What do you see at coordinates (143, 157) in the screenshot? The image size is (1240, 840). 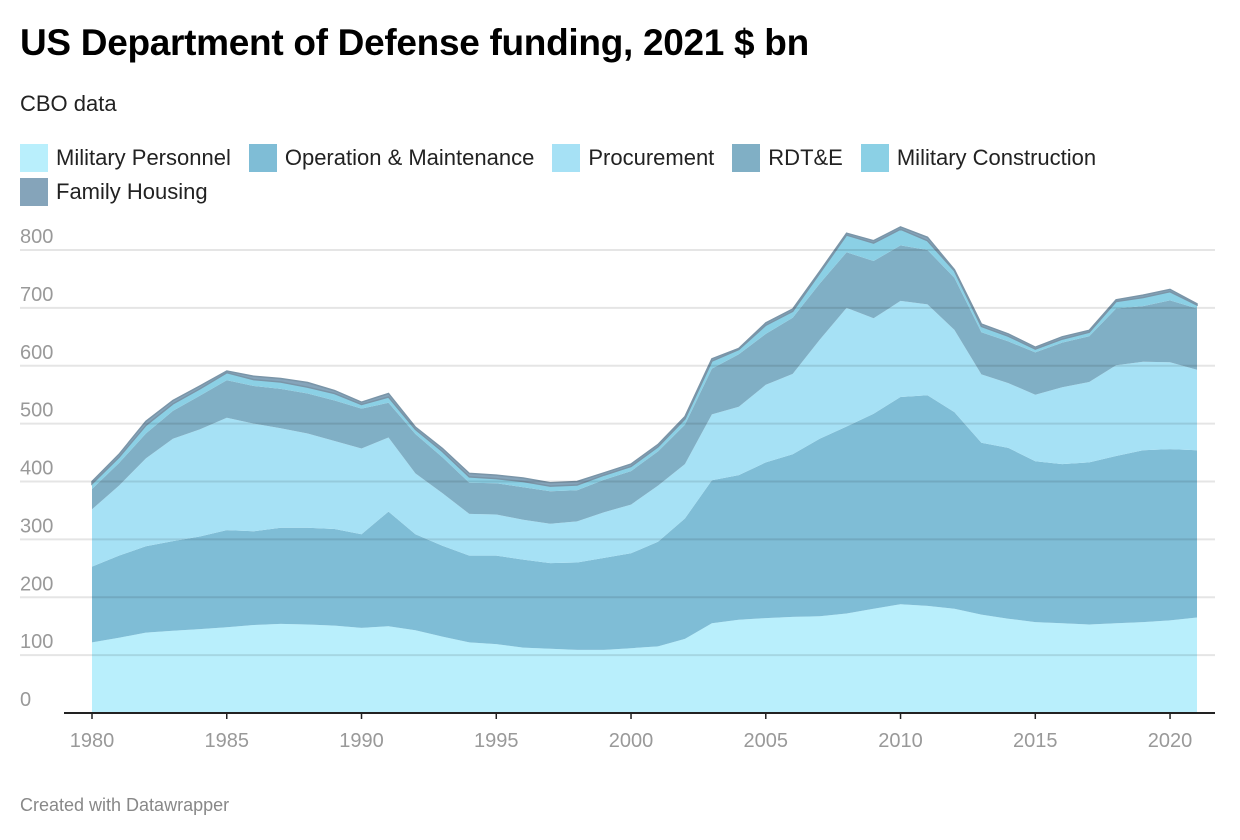 I see `legend-label: Military Personnel` at bounding box center [143, 157].